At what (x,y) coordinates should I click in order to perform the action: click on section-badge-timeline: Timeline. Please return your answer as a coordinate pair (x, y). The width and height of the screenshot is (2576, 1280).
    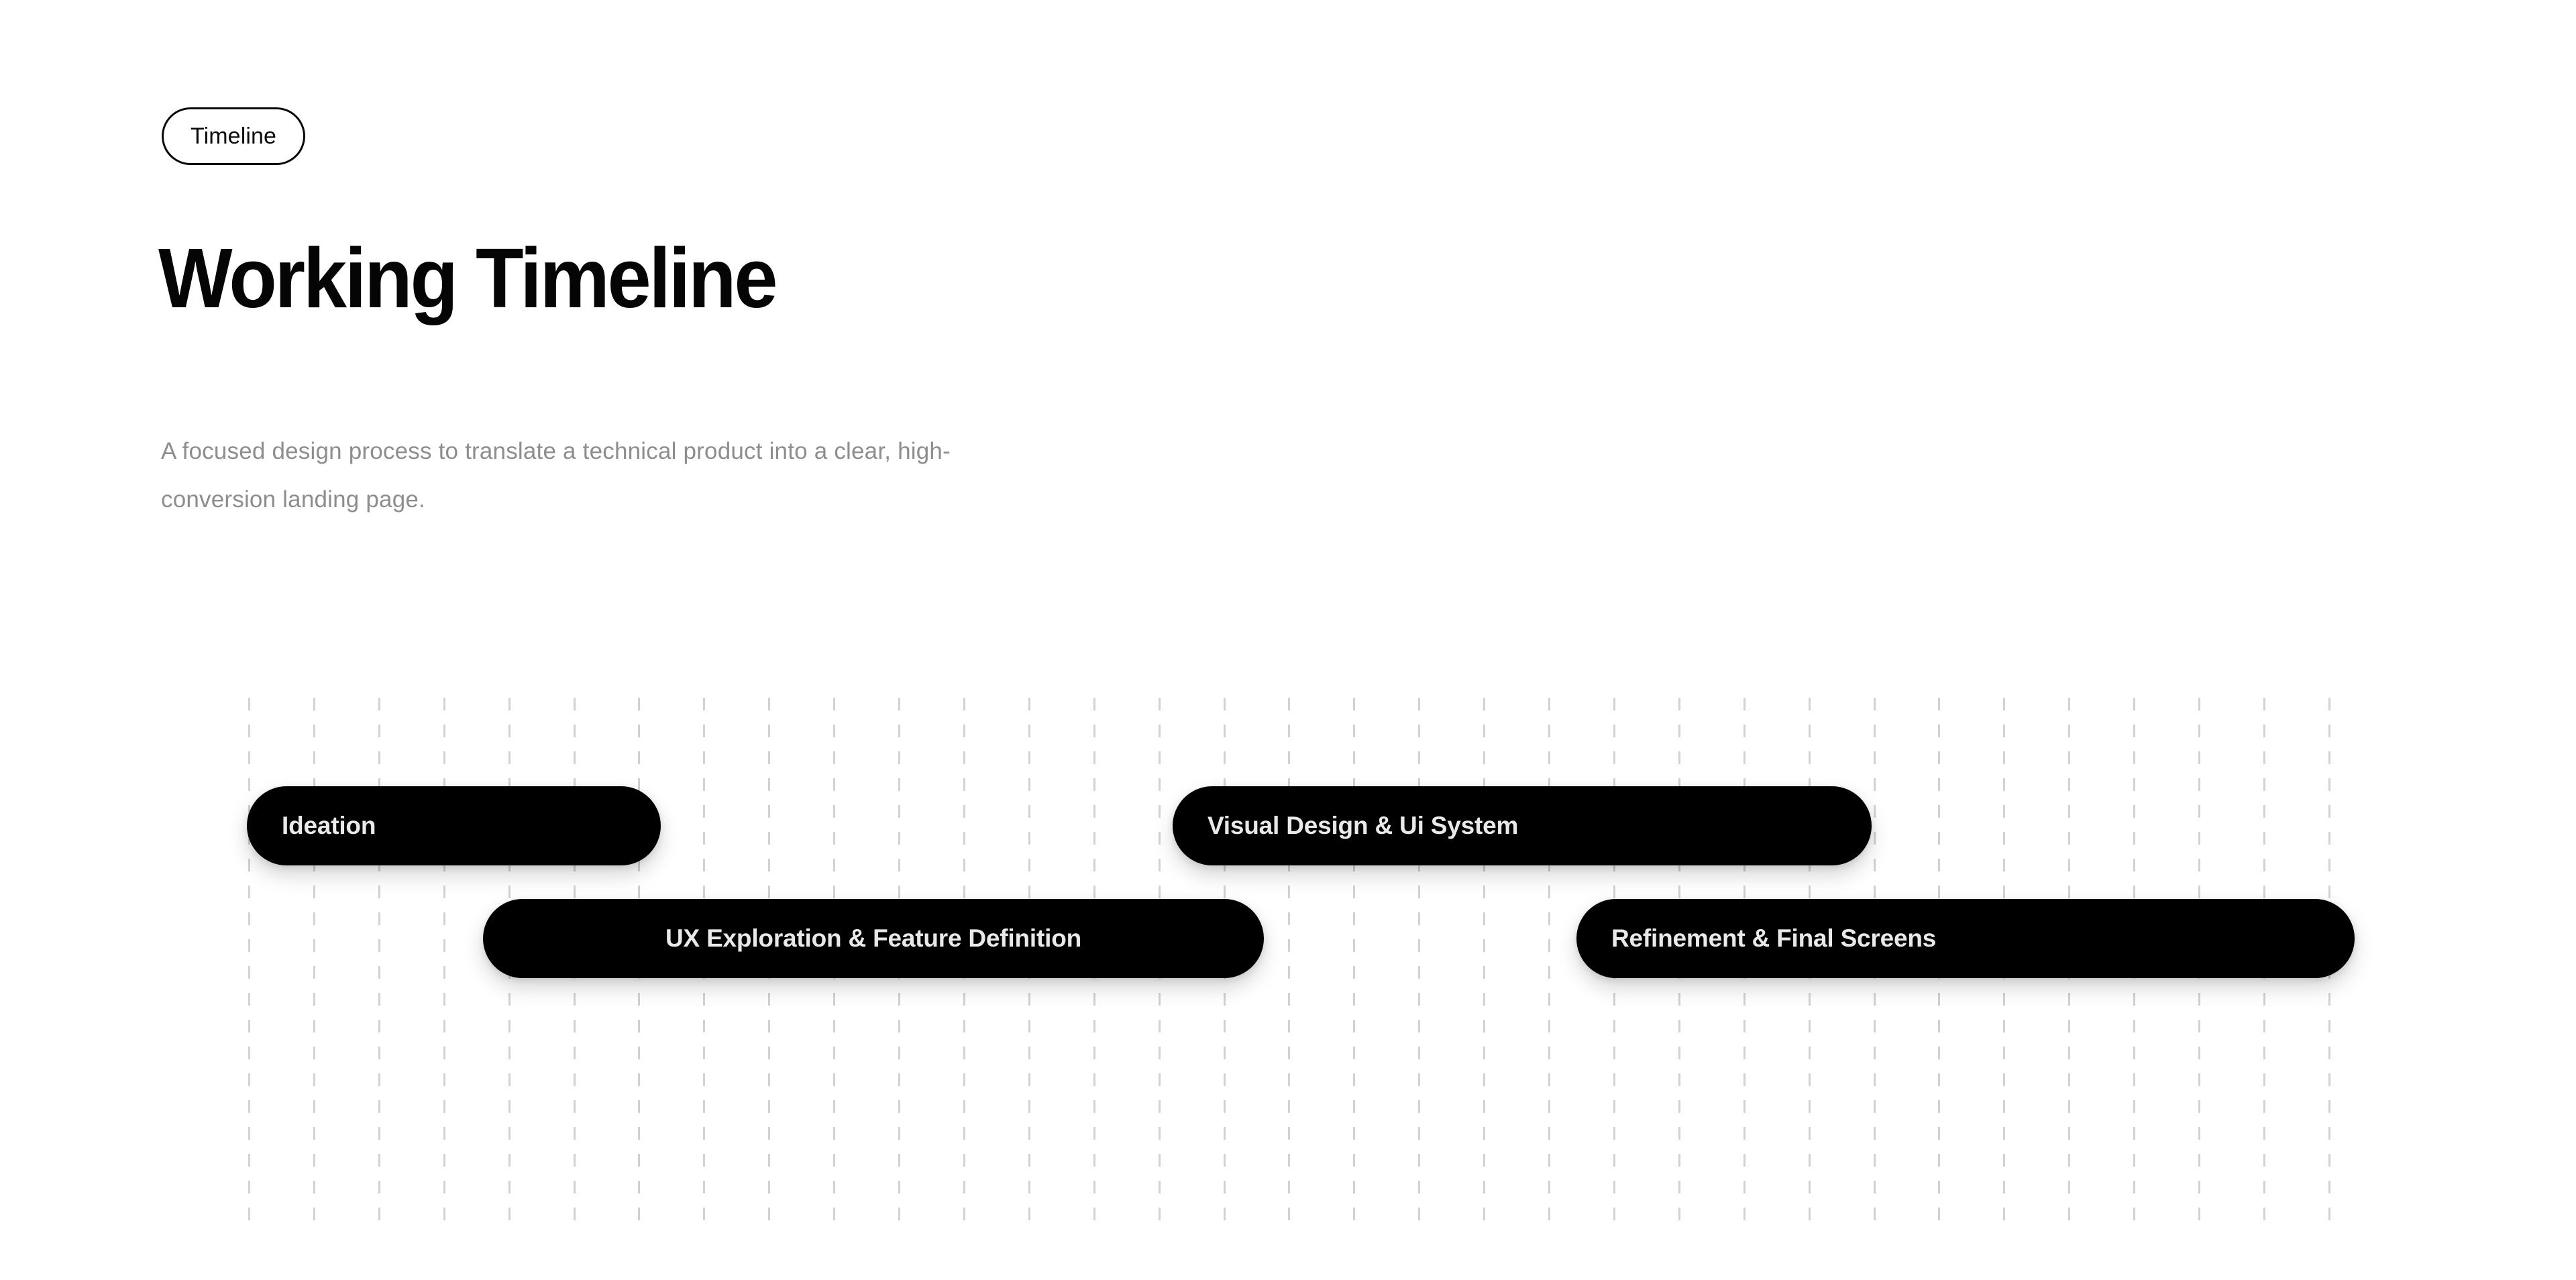
    Looking at the image, I should click on (234, 136).